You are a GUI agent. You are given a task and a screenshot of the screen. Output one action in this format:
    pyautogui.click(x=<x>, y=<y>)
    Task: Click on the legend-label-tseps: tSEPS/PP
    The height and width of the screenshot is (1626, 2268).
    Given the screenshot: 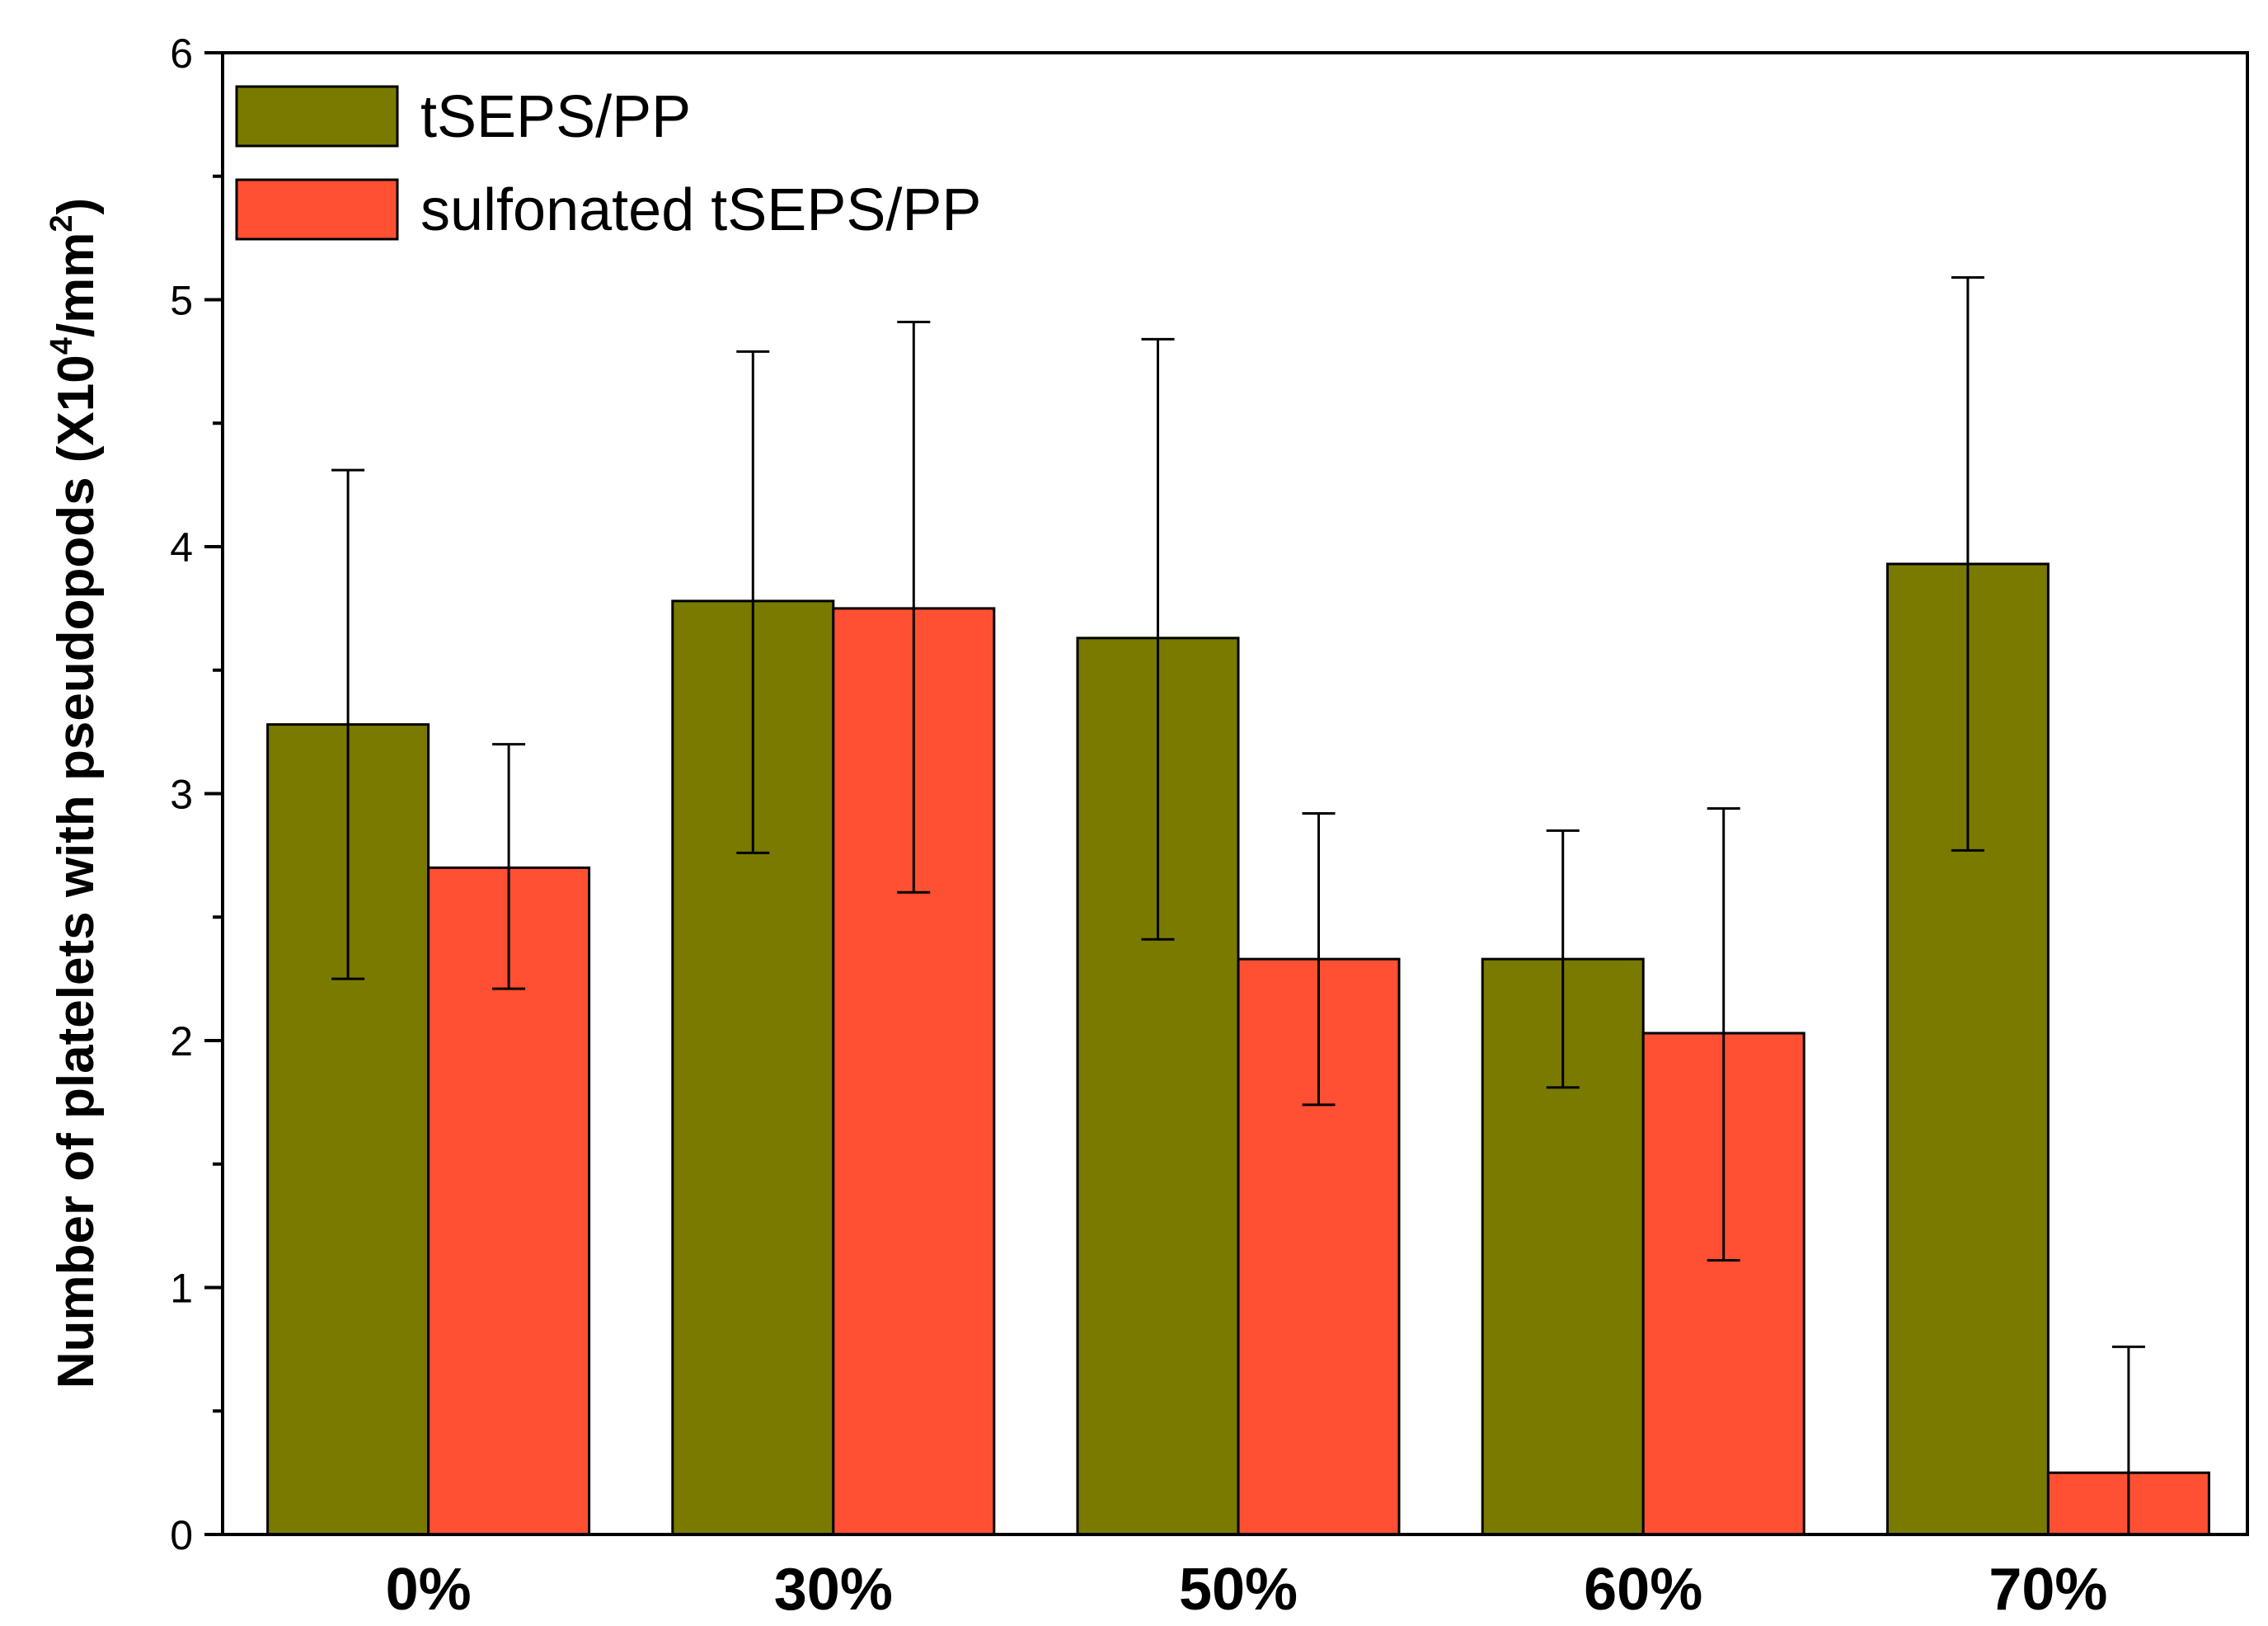 What is the action you would take?
    pyautogui.click(x=556, y=117)
    